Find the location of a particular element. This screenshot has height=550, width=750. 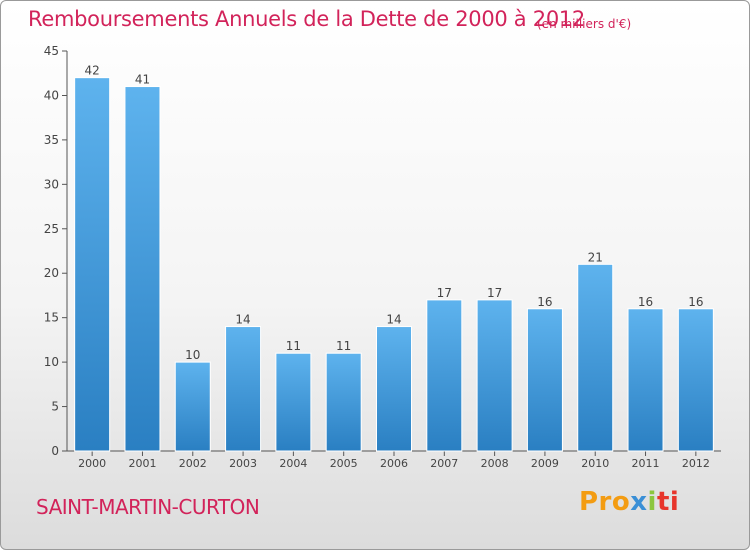

bar-2001 is located at coordinates (142, 269).